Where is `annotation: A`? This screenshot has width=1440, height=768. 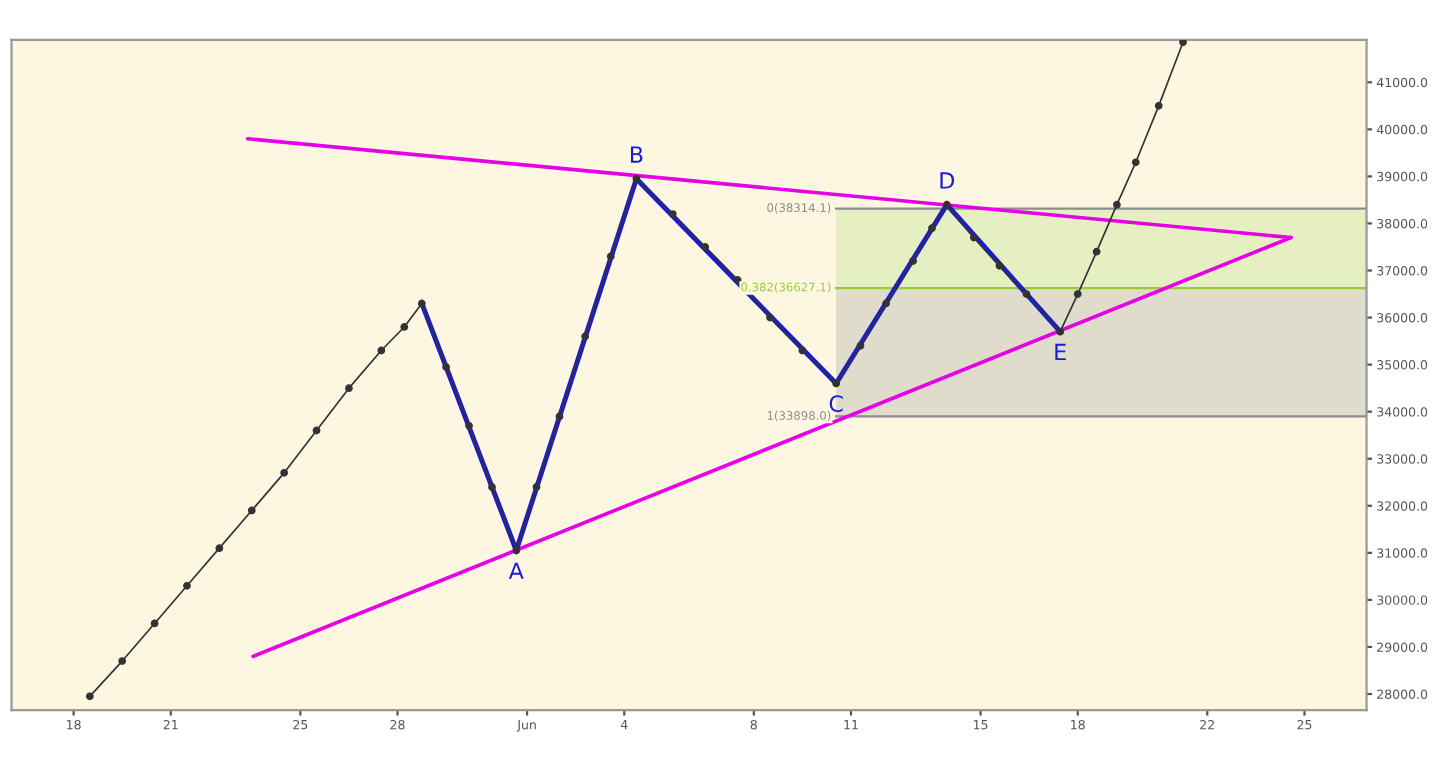 annotation: A is located at coordinates (516, 570).